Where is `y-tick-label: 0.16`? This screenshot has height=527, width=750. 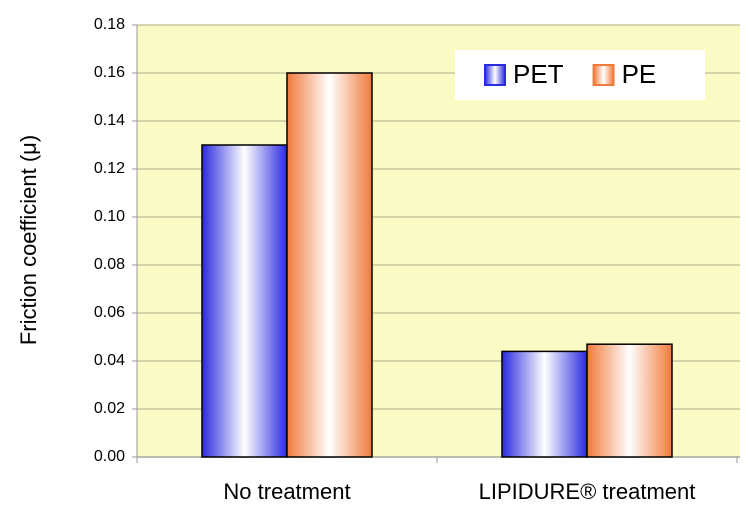
y-tick-label: 0.16 is located at coordinates (109, 72).